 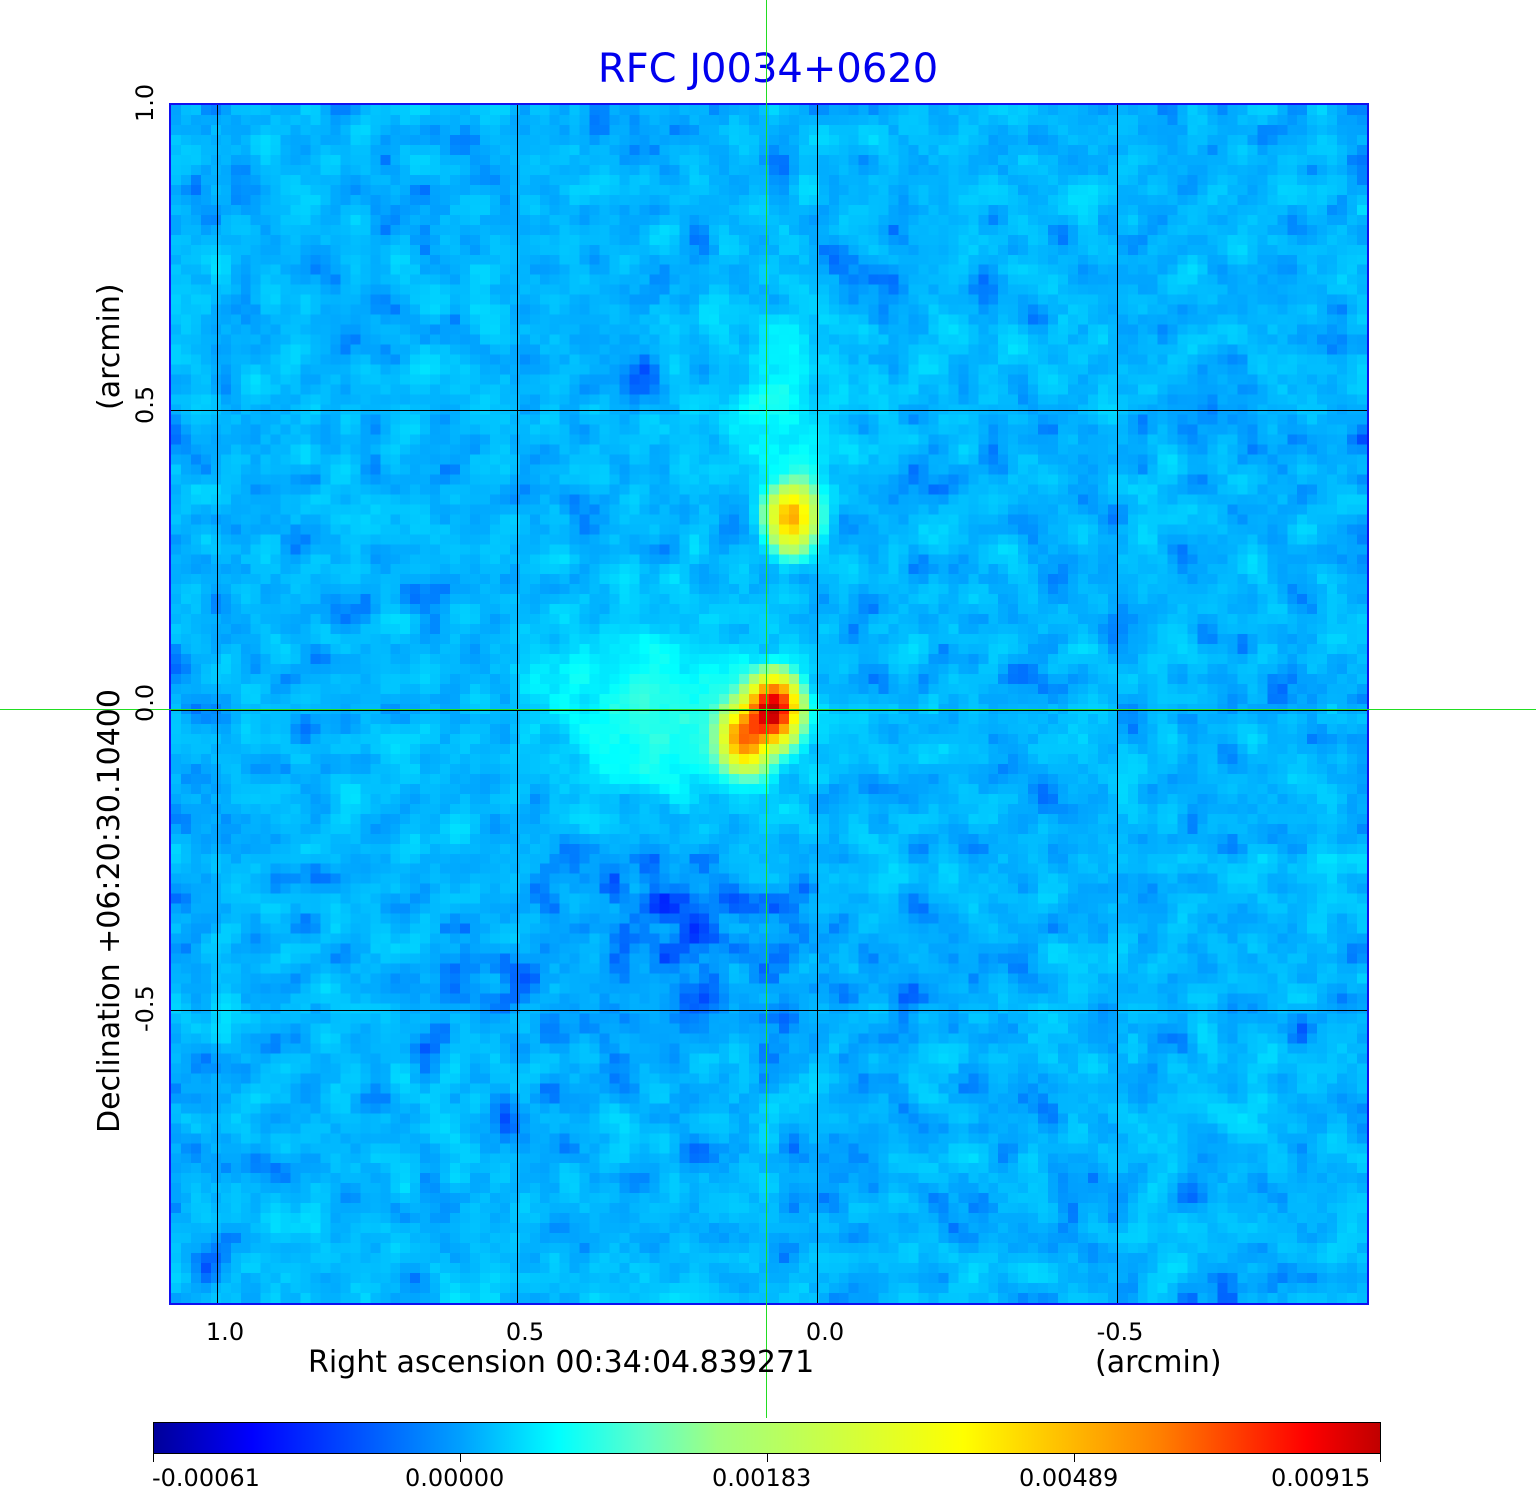 What do you see at coordinates (1117, 704) in the screenshot?
I see `gridline-x--0.5` at bounding box center [1117, 704].